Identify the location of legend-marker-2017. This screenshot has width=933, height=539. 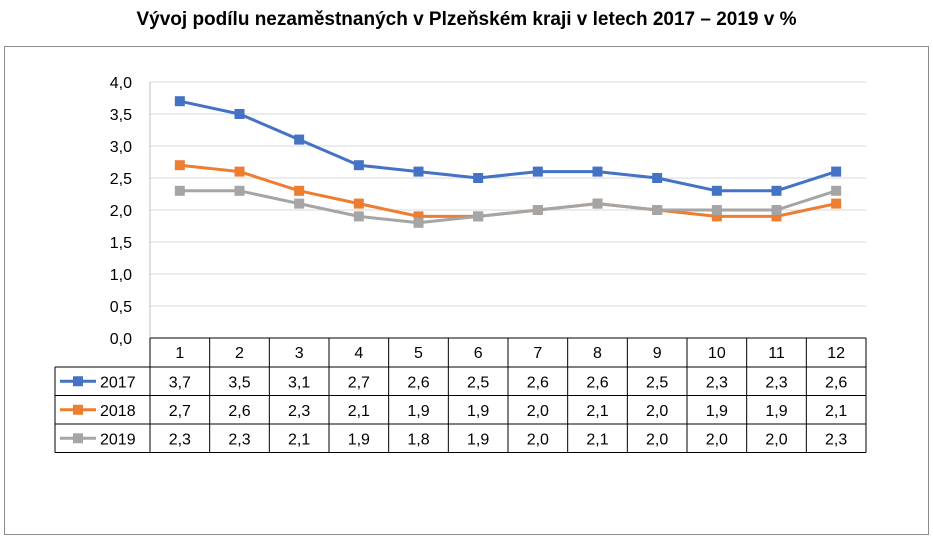
(78, 381).